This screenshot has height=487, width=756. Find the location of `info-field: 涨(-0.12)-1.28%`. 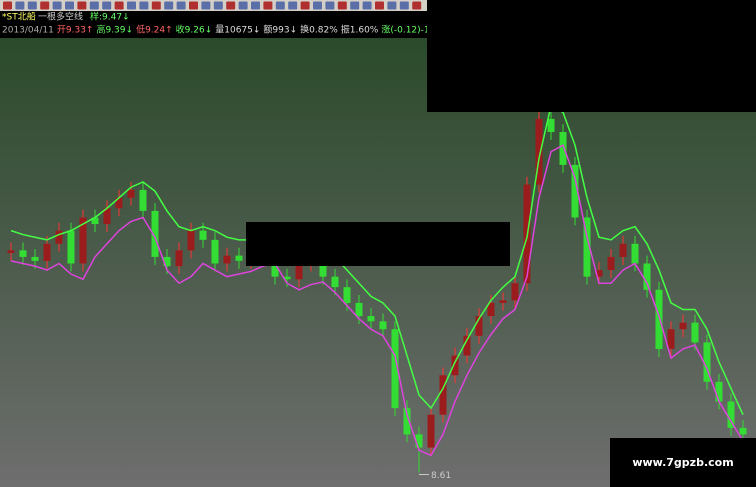

info-field: 涨(-0.12)-1.28% is located at coordinates (417, 30).